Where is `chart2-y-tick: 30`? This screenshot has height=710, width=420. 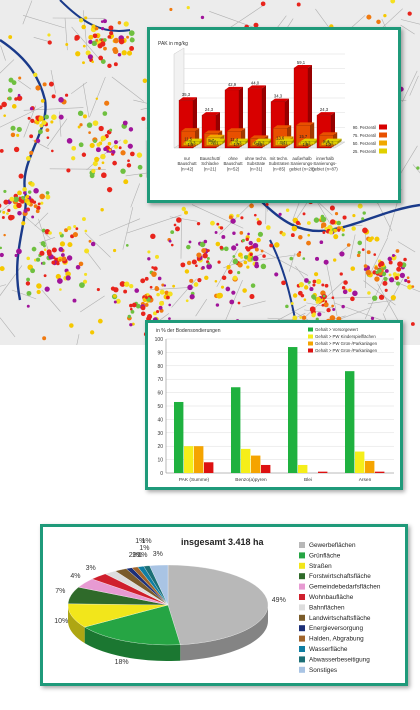 chart2-y-tick: 30 is located at coordinates (160, 434).